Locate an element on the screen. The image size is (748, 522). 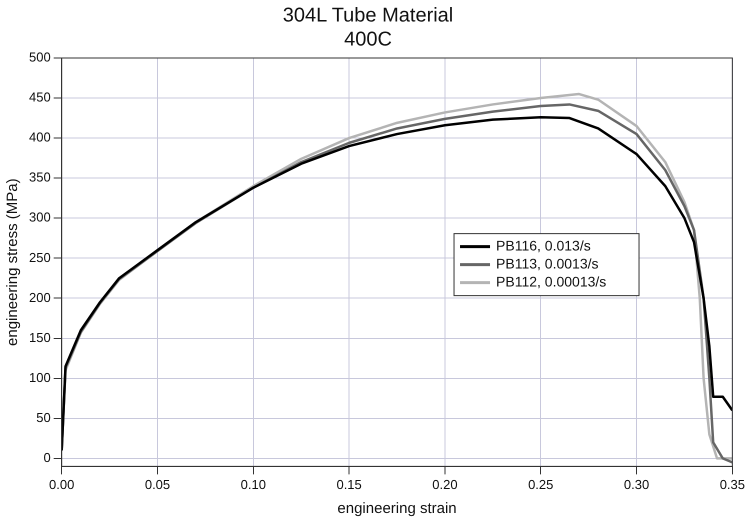
legend-label: PB116, 0.013/s is located at coordinates (543, 245).